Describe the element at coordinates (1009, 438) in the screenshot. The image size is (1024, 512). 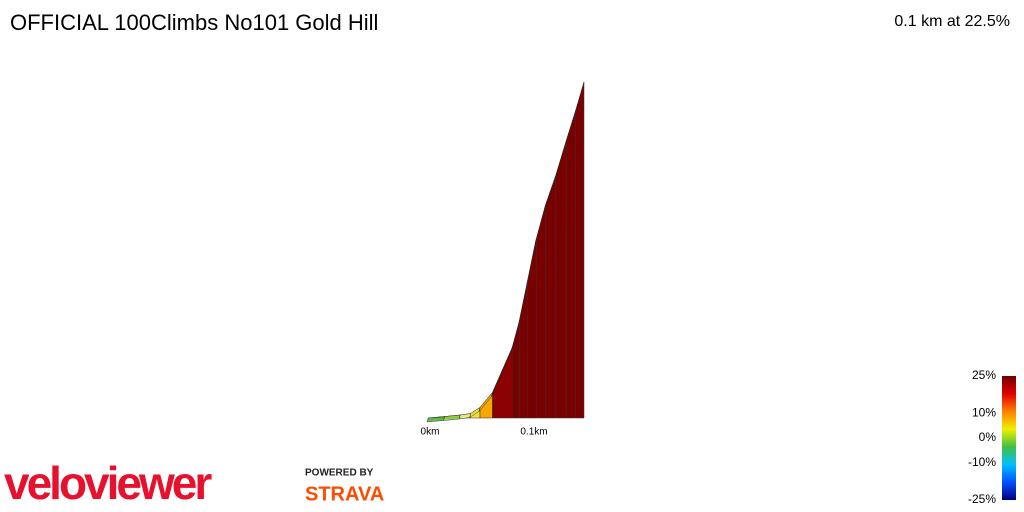
I see `colorbar` at that location.